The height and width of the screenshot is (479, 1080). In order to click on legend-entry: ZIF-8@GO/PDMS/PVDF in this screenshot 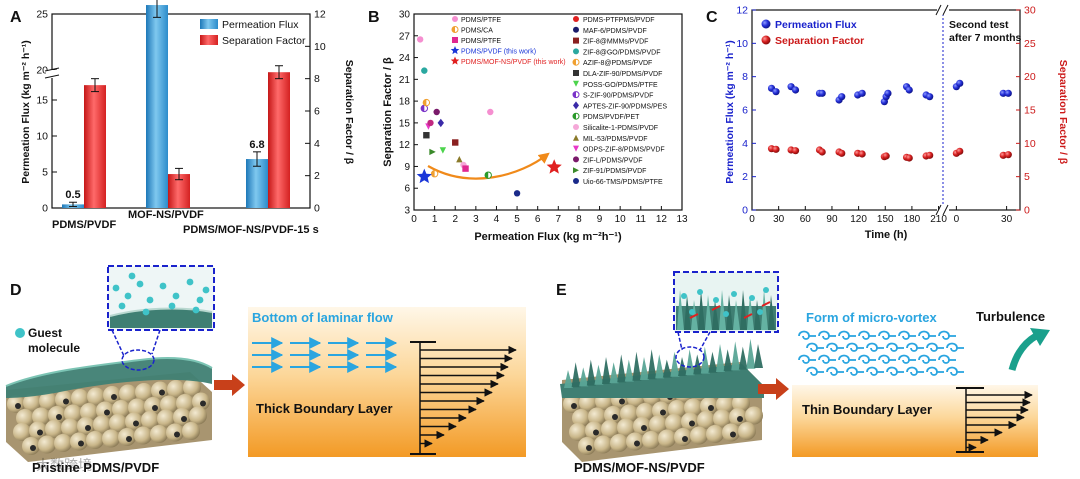, I will do `click(622, 52)`.